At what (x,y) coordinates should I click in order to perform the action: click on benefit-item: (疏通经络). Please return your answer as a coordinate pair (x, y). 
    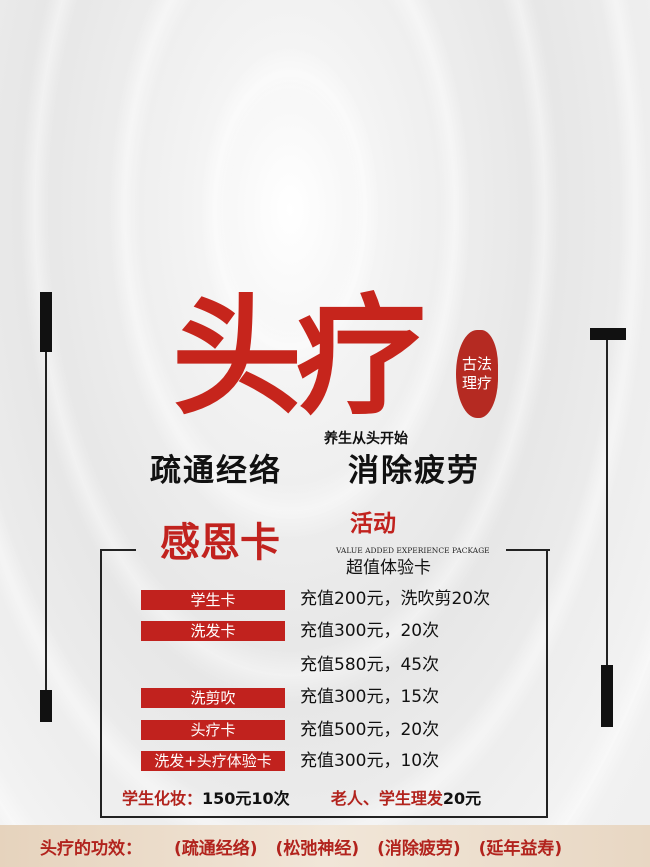
    Looking at the image, I should click on (216, 848).